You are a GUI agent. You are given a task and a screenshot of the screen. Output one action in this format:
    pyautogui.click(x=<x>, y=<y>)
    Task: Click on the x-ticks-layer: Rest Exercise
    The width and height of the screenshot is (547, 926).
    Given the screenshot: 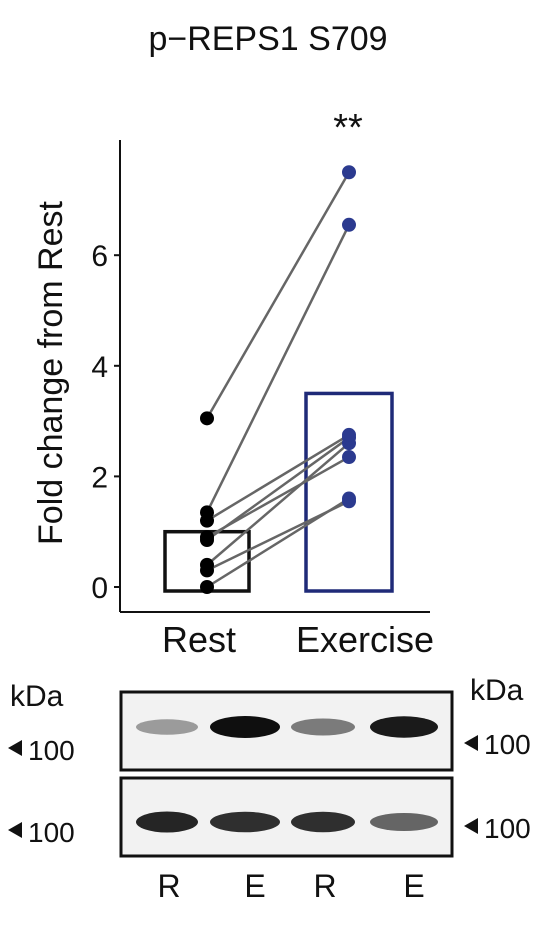 What is the action you would take?
    pyautogui.click(x=298, y=639)
    